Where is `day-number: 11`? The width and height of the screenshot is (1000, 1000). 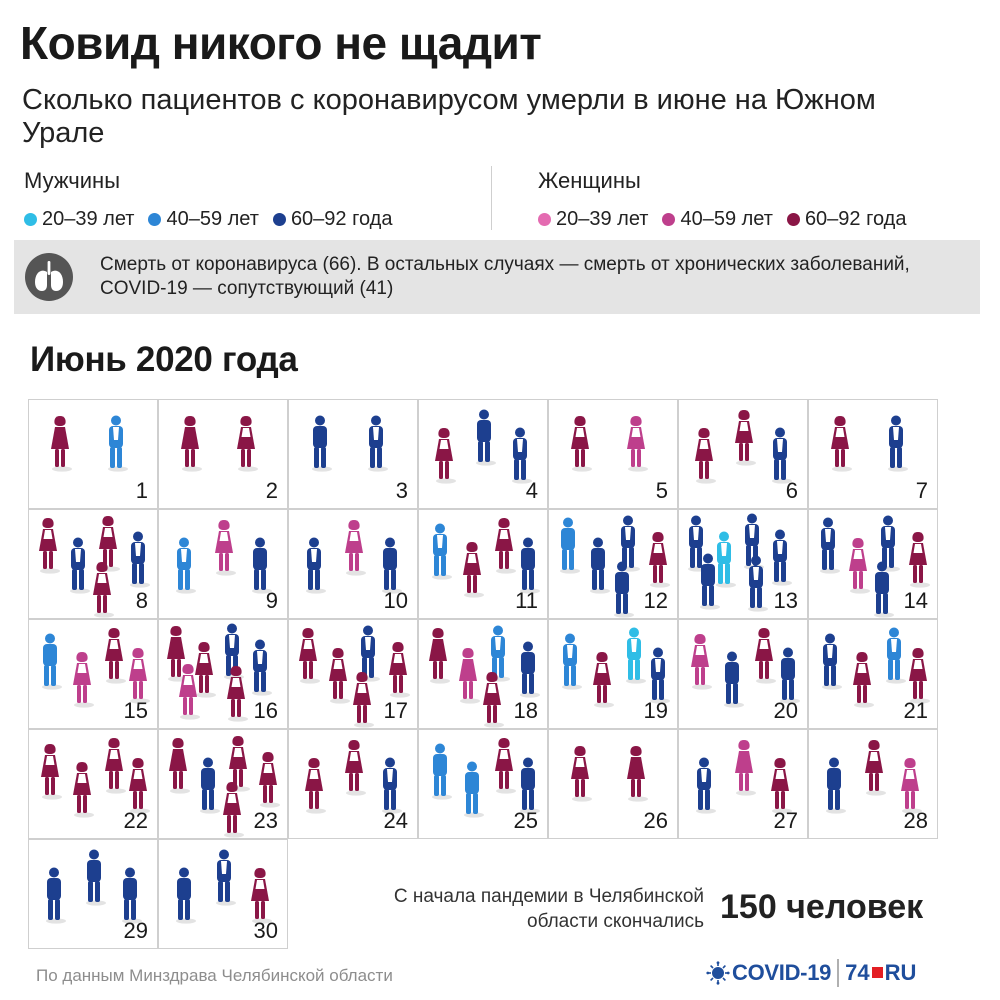
day-number: 11 is located at coordinates (526, 600).